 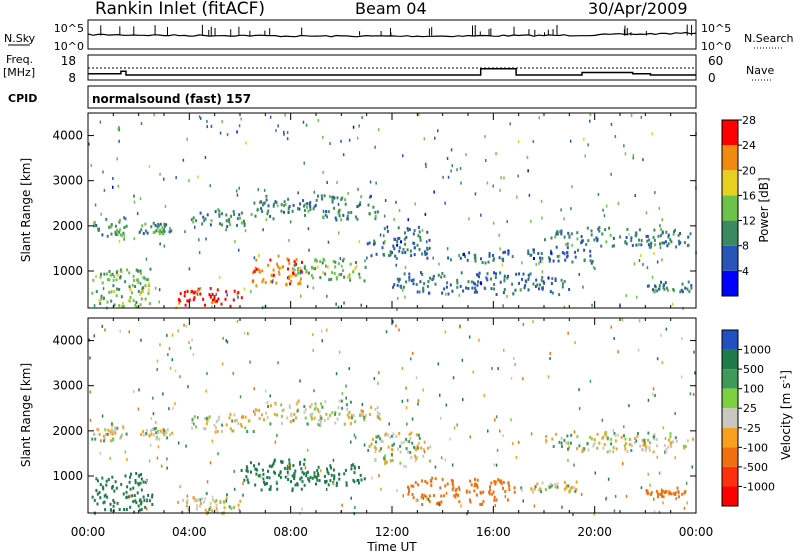 What do you see at coordinates (759, 486) in the screenshot?
I see `velocity-colorbar-tick-label: -1000` at bounding box center [759, 486].